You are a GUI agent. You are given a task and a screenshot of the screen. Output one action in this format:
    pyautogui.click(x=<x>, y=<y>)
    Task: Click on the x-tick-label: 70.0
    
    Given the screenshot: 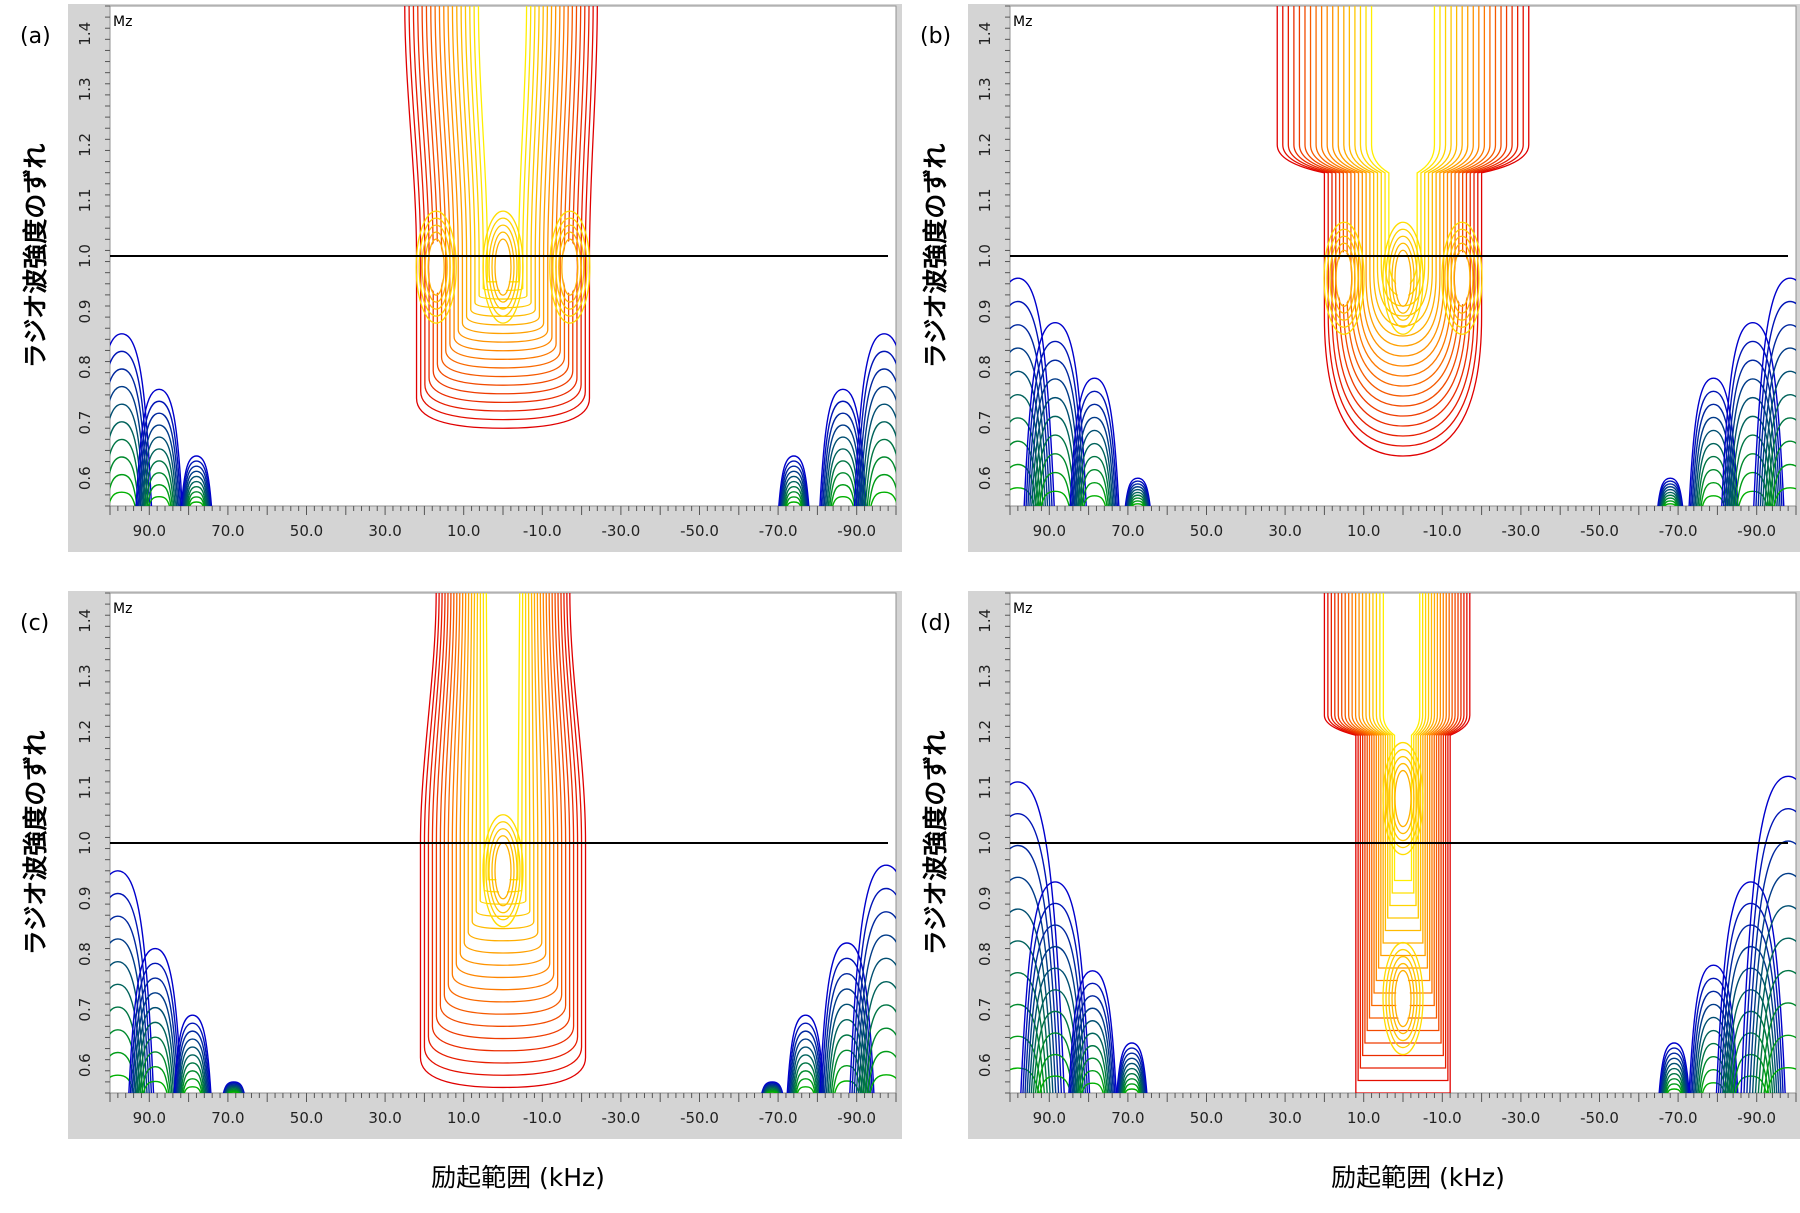 What is the action you would take?
    pyautogui.click(x=227, y=1118)
    